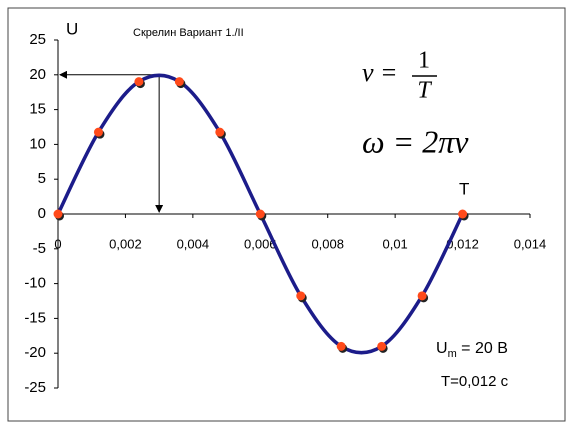 This screenshot has width=573, height=430. Describe the element at coordinates (37, 143) in the screenshot. I see `y-tick-label: 10` at that location.